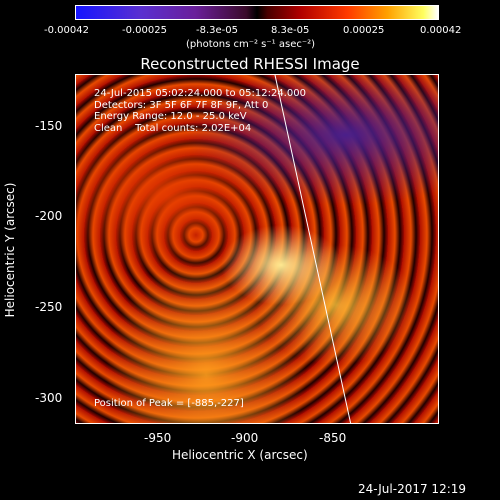 This screenshot has height=500, width=500. What do you see at coordinates (333, 438) in the screenshot?
I see `x-tick-label: -850` at bounding box center [333, 438].